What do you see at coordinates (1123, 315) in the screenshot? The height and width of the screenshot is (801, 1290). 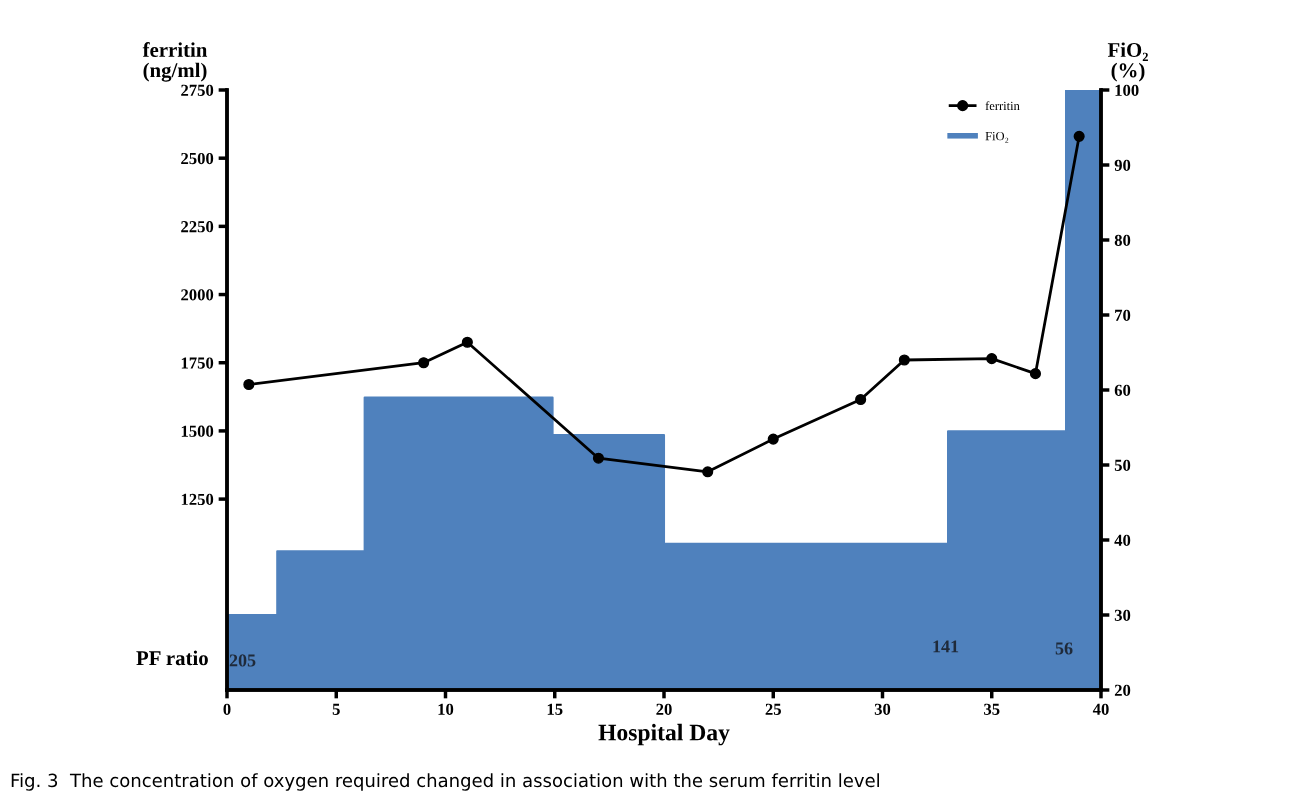 I see `y2-tick-label: 70` at bounding box center [1123, 315].